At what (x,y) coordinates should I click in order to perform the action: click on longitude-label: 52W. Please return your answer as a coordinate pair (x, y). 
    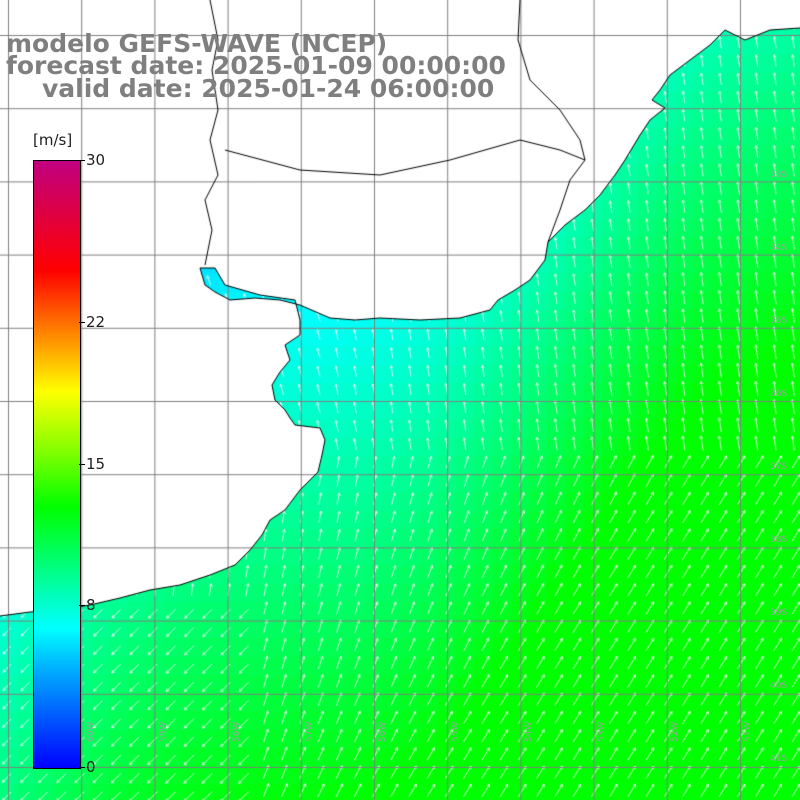
    Looking at the image, I should click on (675, 731).